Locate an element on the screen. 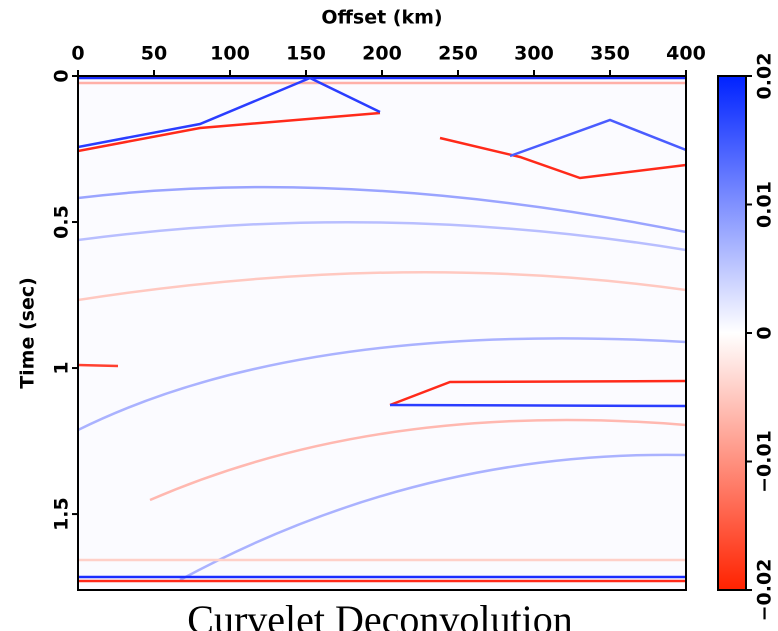  y-axis-label: Time (sec) is located at coordinates (28, 333).